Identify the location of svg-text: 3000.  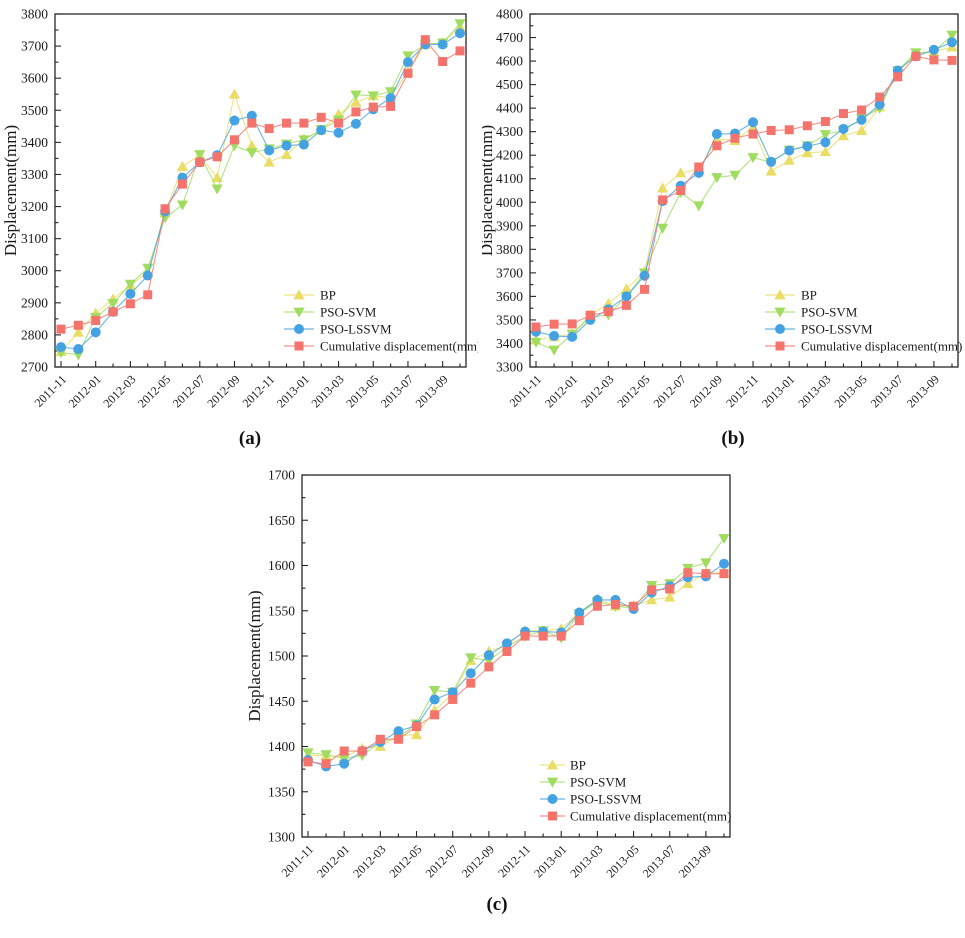
(34, 270).